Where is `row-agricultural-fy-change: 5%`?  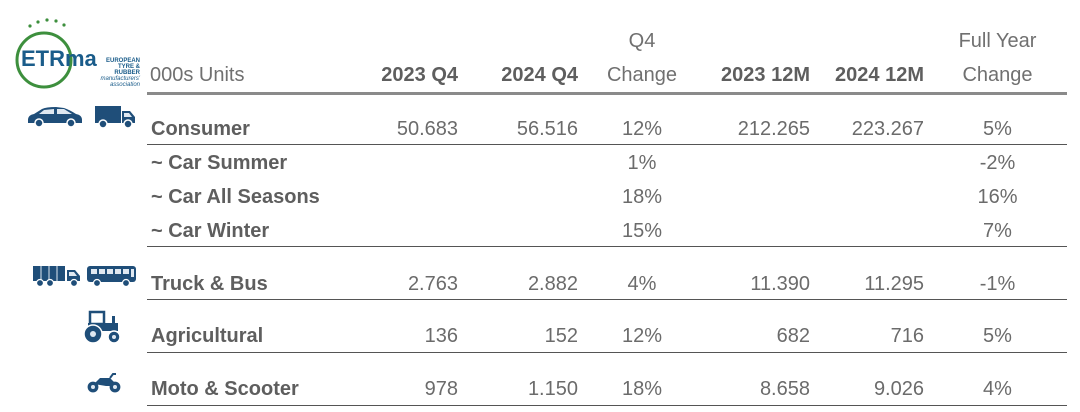
row-agricultural-fy-change: 5% is located at coordinates (997, 336).